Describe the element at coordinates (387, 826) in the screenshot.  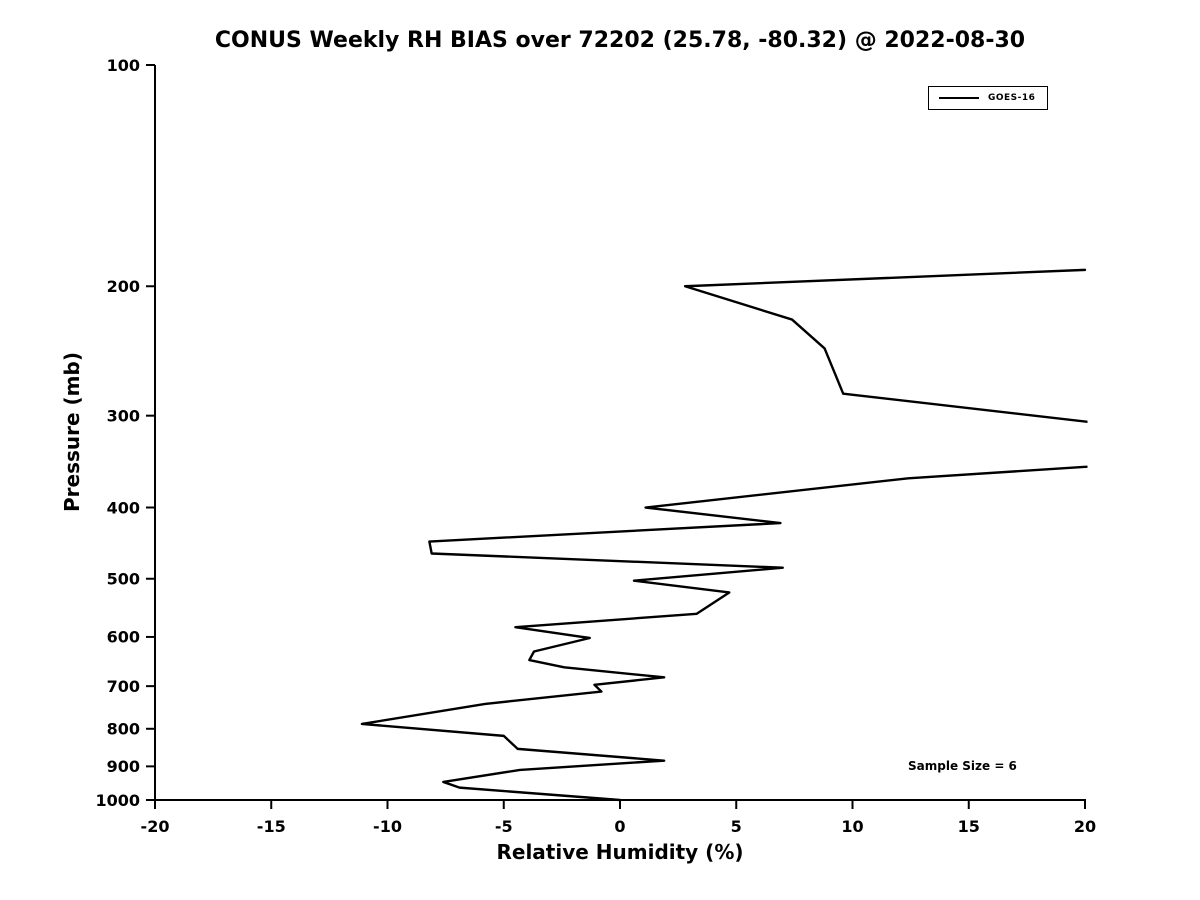
I see `x-tick-label: -10` at that location.